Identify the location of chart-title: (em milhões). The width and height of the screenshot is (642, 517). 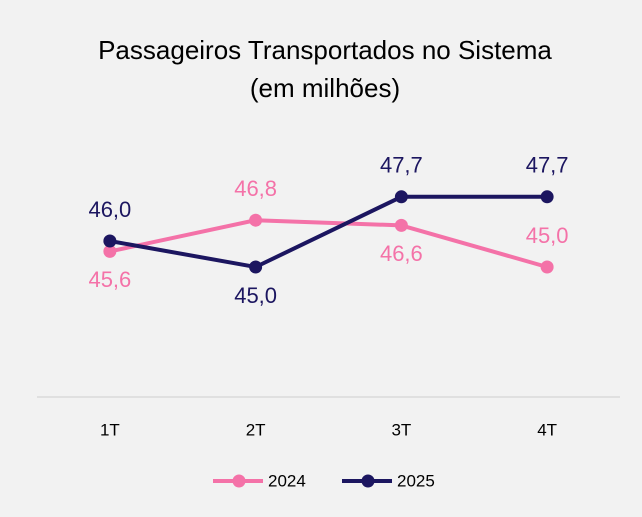
(325, 88).